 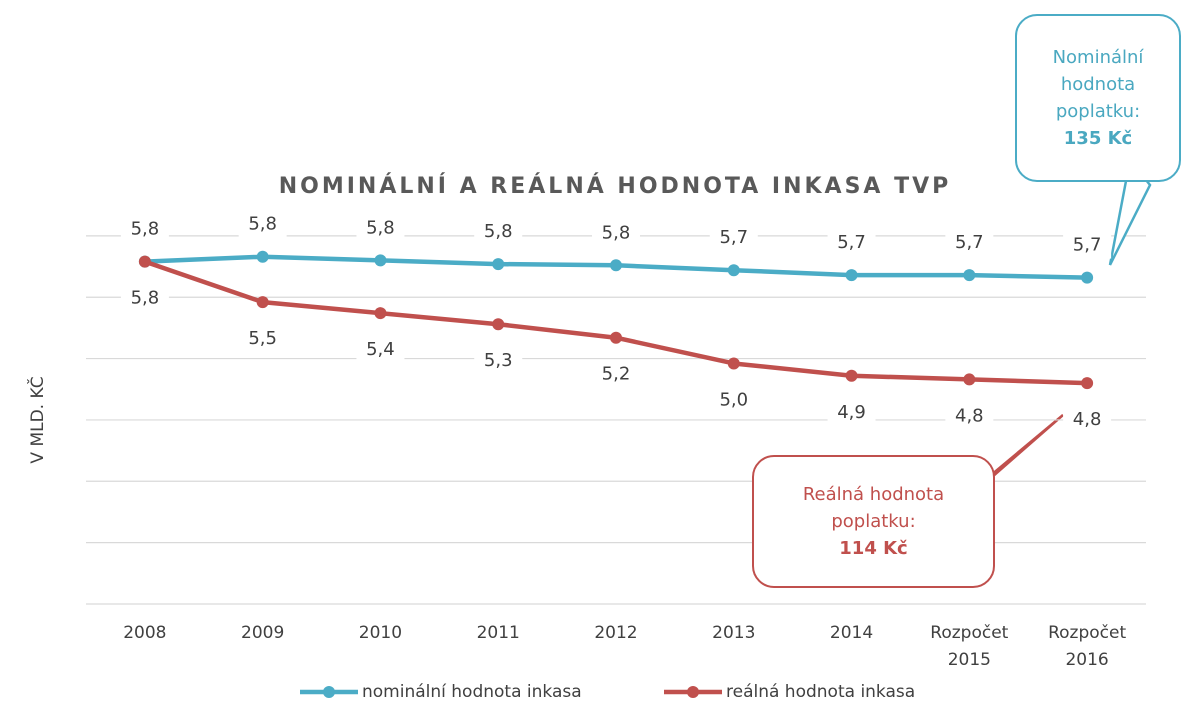 I want to click on data-label: 5,4, so click(x=380, y=349).